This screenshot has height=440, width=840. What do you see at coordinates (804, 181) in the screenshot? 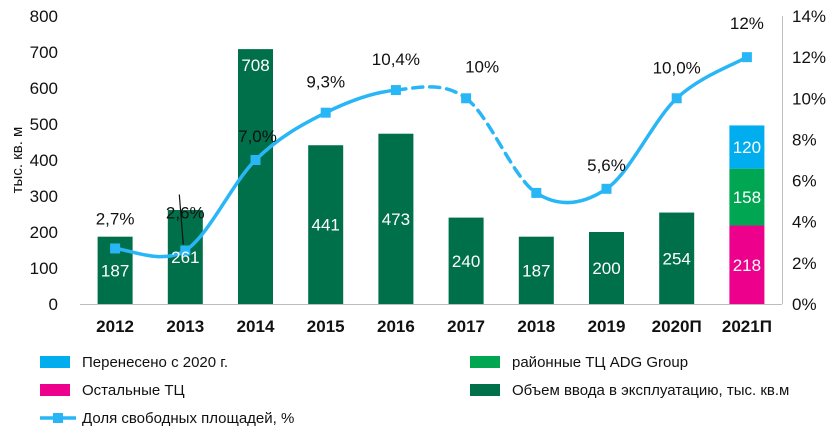
I see `y2-tick-label: 6%` at bounding box center [804, 181].